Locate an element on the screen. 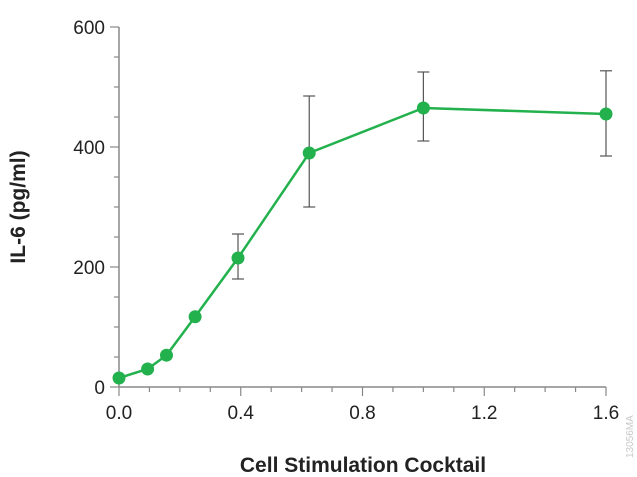  y-tick-label: 0 is located at coordinates (99, 388).